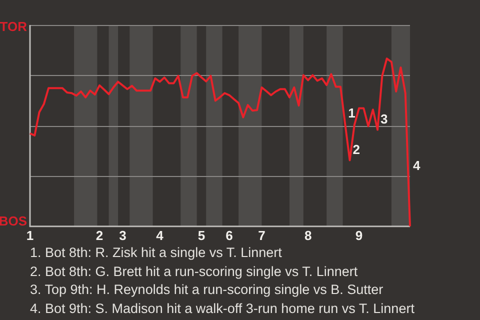 The image size is (480, 320). What do you see at coordinates (207, 290) in the screenshot?
I see `text: 3. Top 9th: H. Reynolds hit a run-scoring single vs B. Sutter` at bounding box center [207, 290].